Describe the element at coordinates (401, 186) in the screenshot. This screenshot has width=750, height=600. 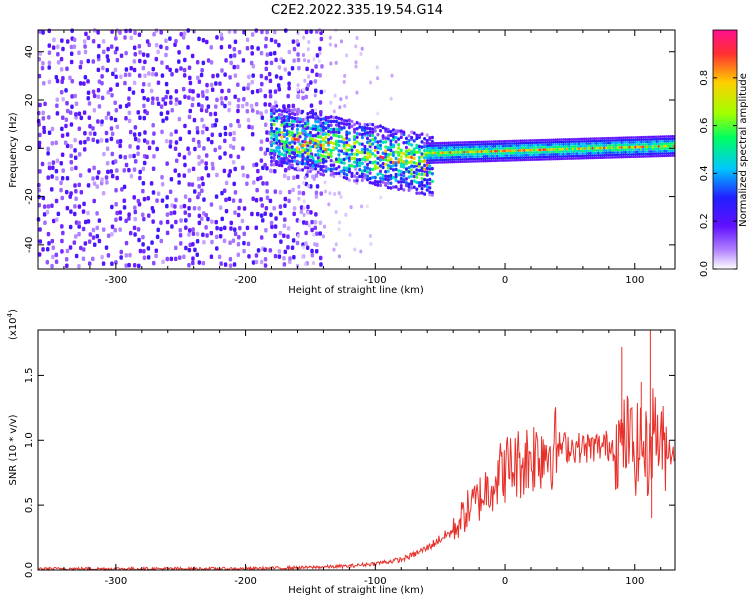
I see `heatmap-cell-1922` at that location.